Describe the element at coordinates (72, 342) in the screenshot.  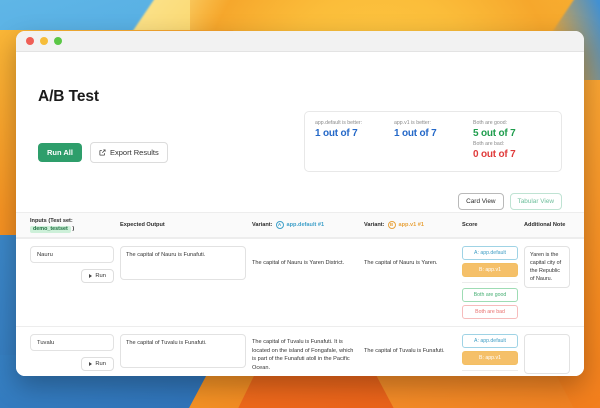
I see `input-field: Tuvalu` at that location.